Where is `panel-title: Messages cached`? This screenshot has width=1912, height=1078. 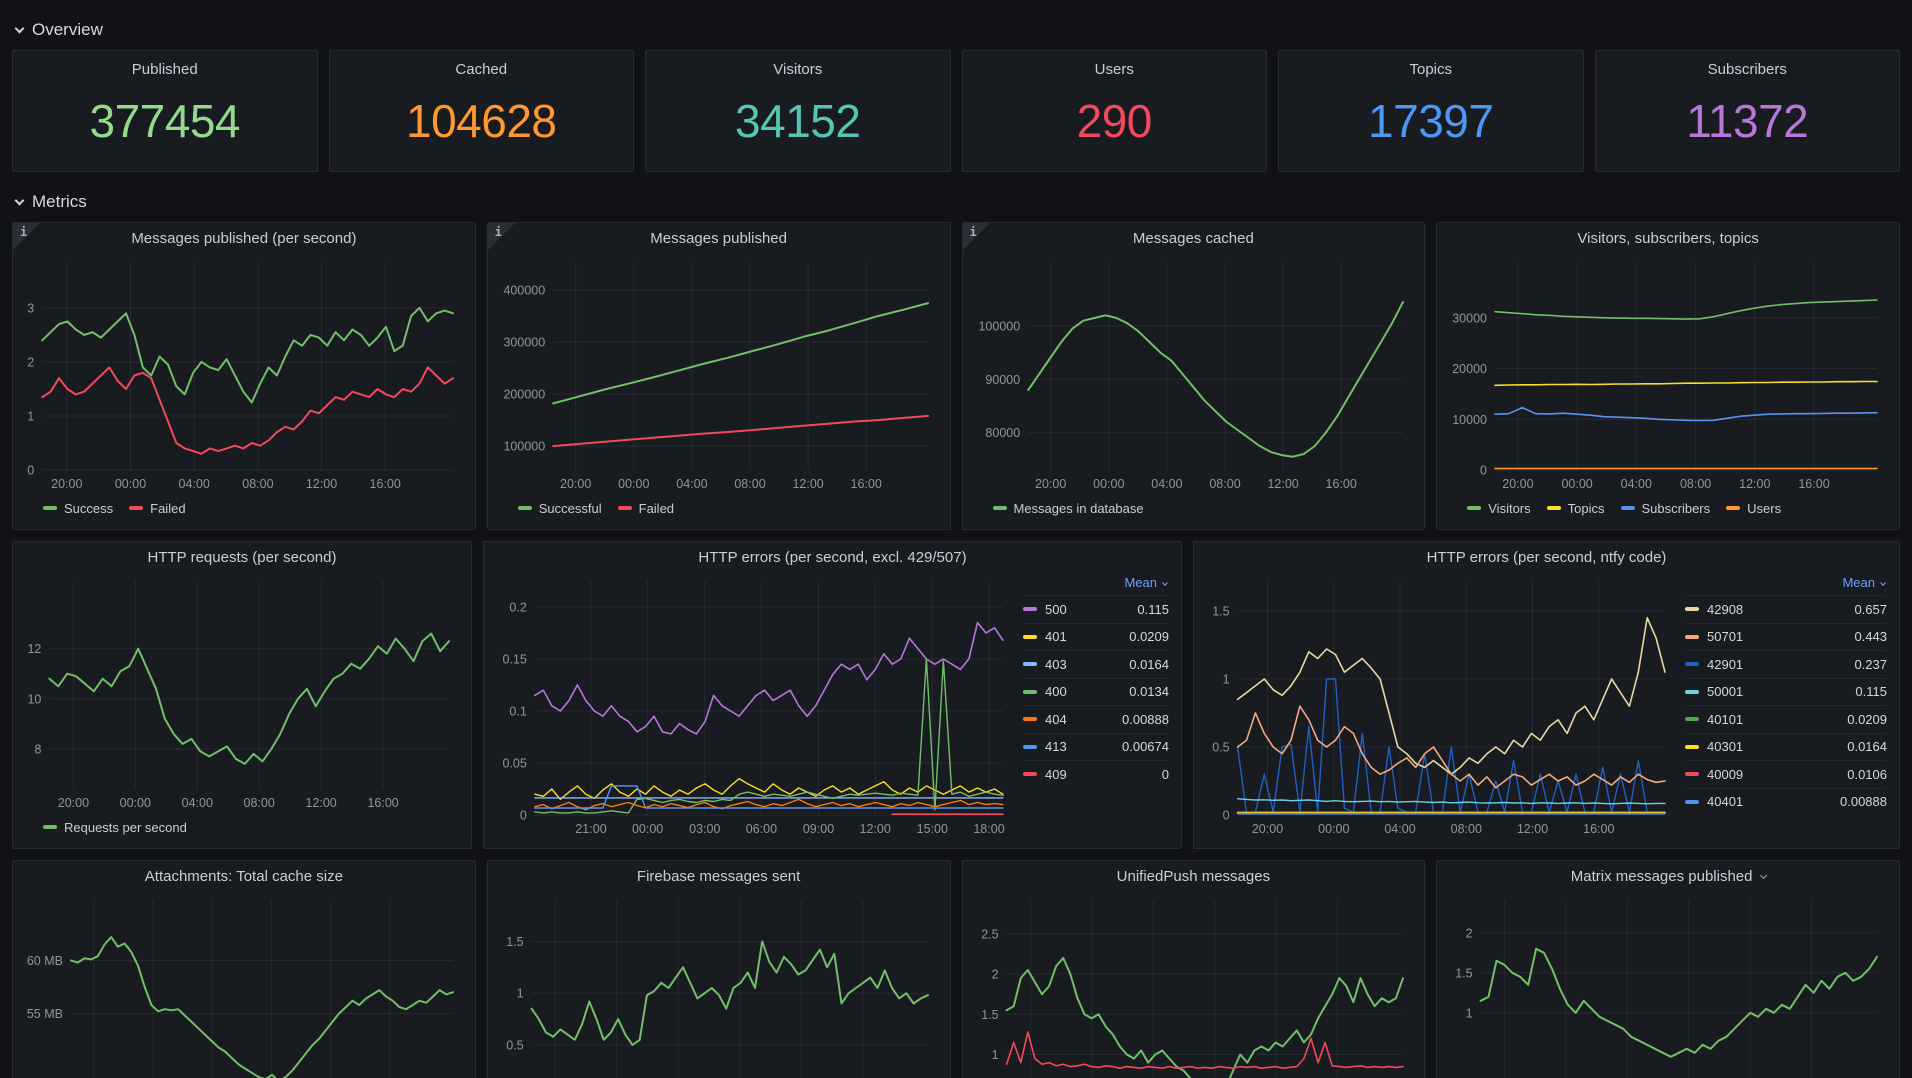
panel-title: Messages cached is located at coordinates (1193, 238).